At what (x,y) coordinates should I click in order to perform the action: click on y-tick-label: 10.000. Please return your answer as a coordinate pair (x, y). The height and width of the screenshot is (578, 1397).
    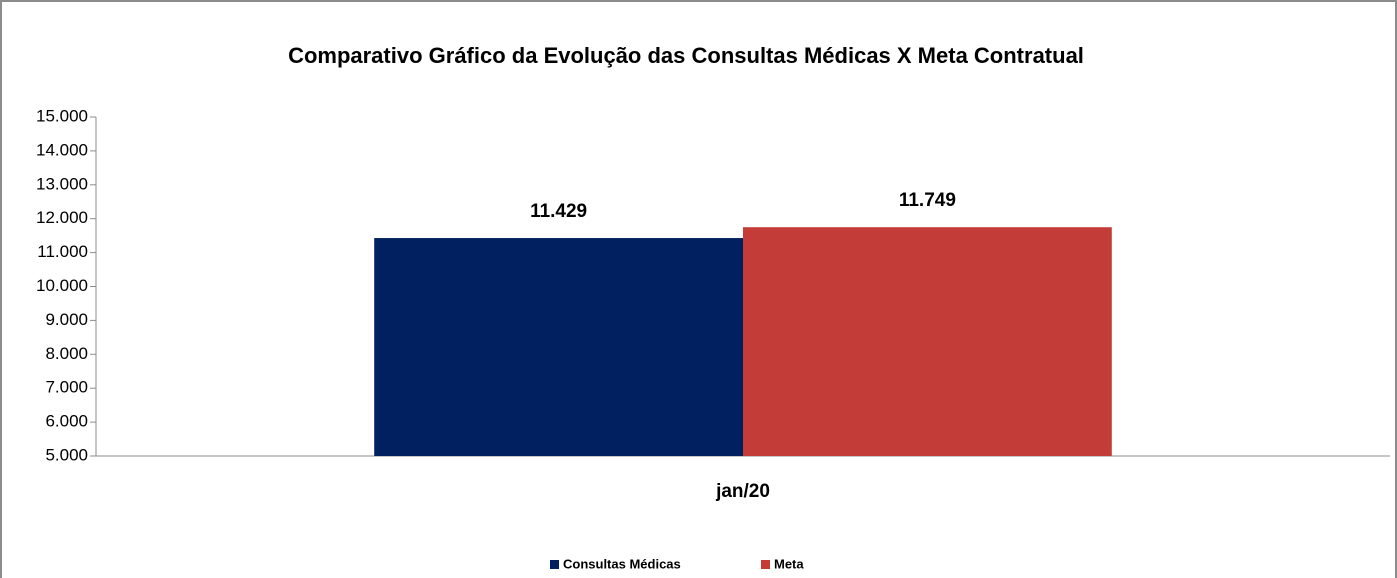
    Looking at the image, I should click on (62, 285).